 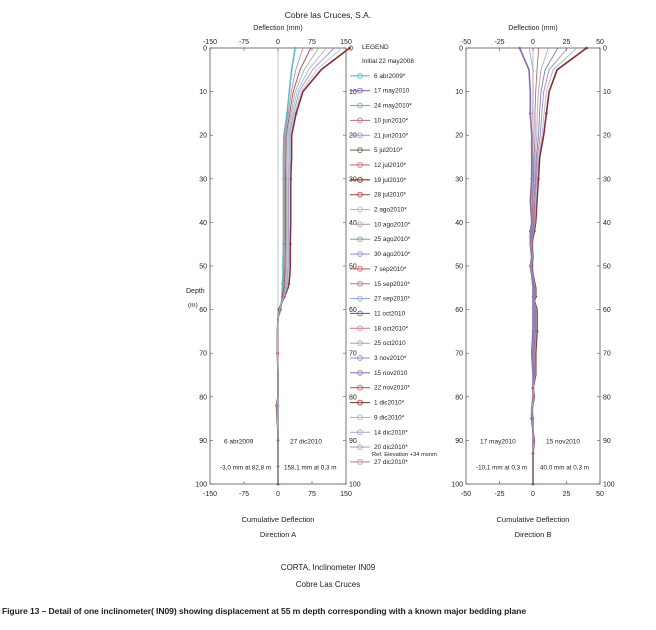 What do you see at coordinates (607, 136) in the screenshot?
I see `panel-b-ytick-right-label-2: 20` at bounding box center [607, 136].